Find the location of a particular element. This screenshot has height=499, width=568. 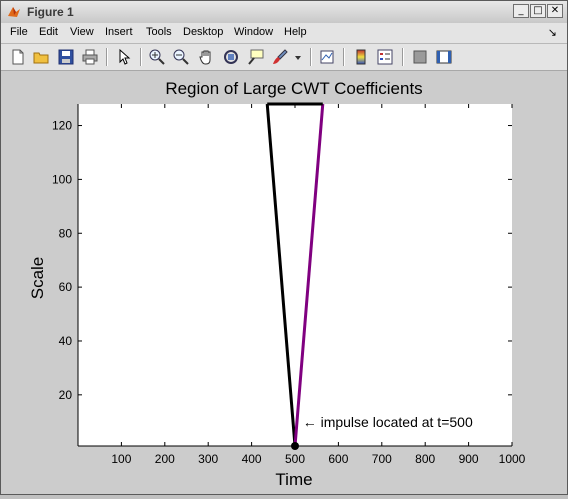

impulse-marker is located at coordinates (295, 446).